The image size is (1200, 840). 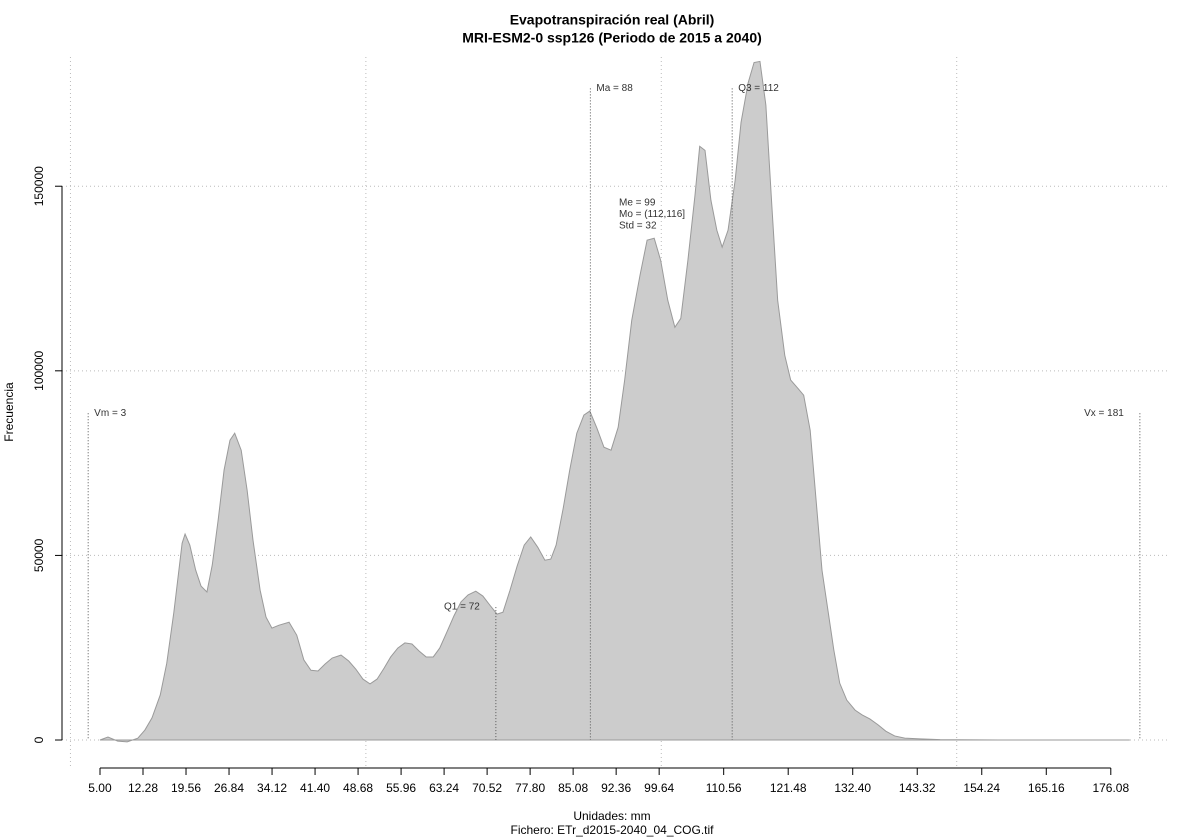 What do you see at coordinates (462, 607) in the screenshot?
I see `marker-label: Q1 = 72` at bounding box center [462, 607].